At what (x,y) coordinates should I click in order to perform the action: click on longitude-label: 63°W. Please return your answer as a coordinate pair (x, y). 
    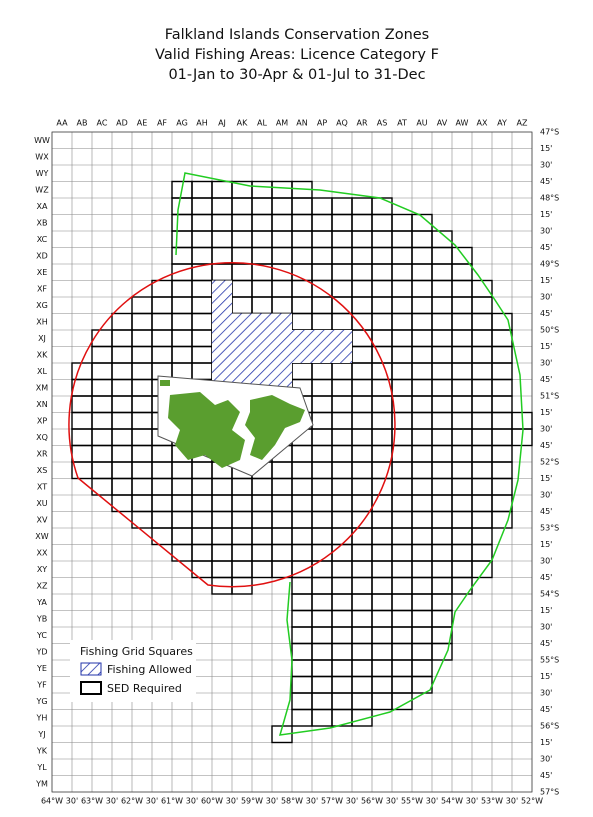
    Looking at the image, I should click on (92, 801).